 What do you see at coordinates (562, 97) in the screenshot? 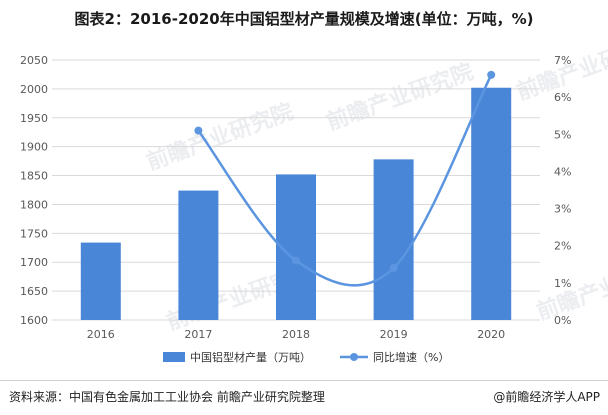
I see `y-right-tick-label: 6%` at bounding box center [562, 97].